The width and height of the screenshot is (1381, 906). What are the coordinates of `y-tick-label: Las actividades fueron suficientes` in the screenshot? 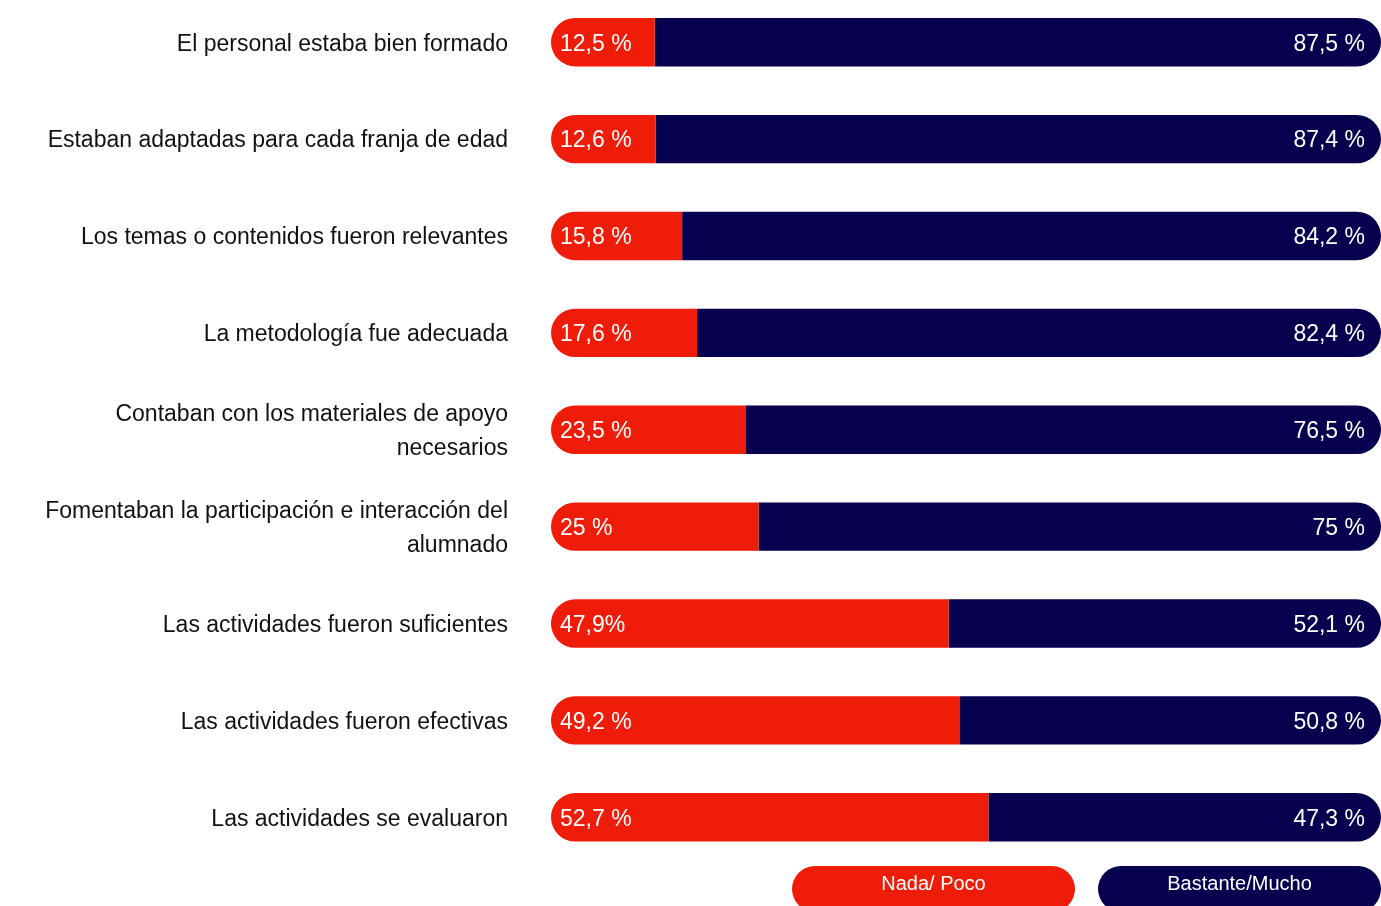 It's located at (335, 623).